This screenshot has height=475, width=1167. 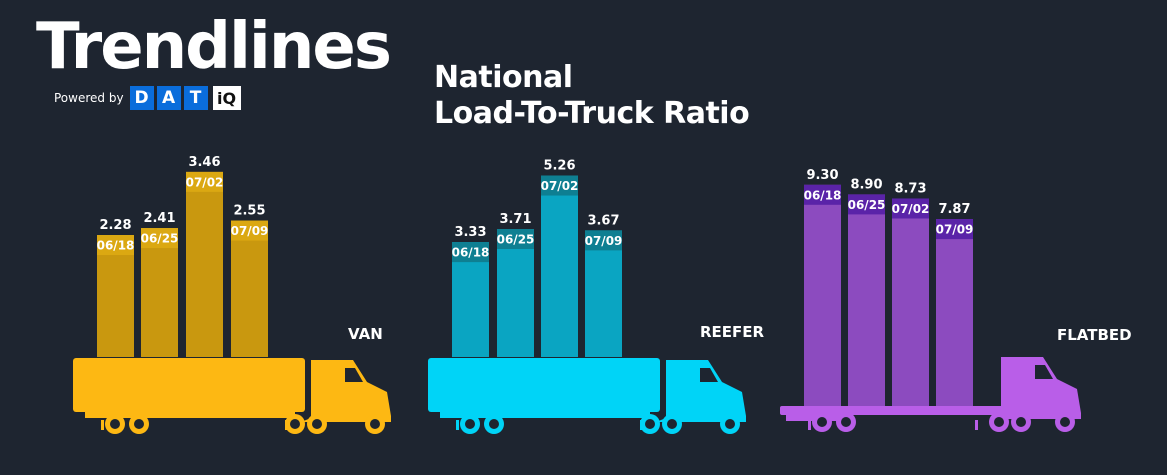 I want to click on bar-value-label: 2.55, so click(x=249, y=211).